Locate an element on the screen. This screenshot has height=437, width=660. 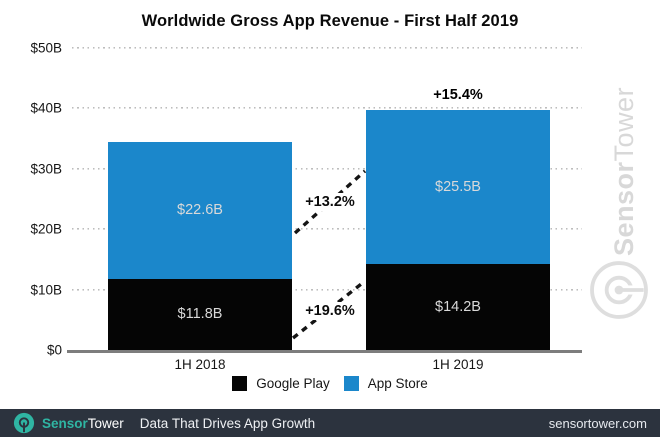
x-axis-line is located at coordinates (324, 351).